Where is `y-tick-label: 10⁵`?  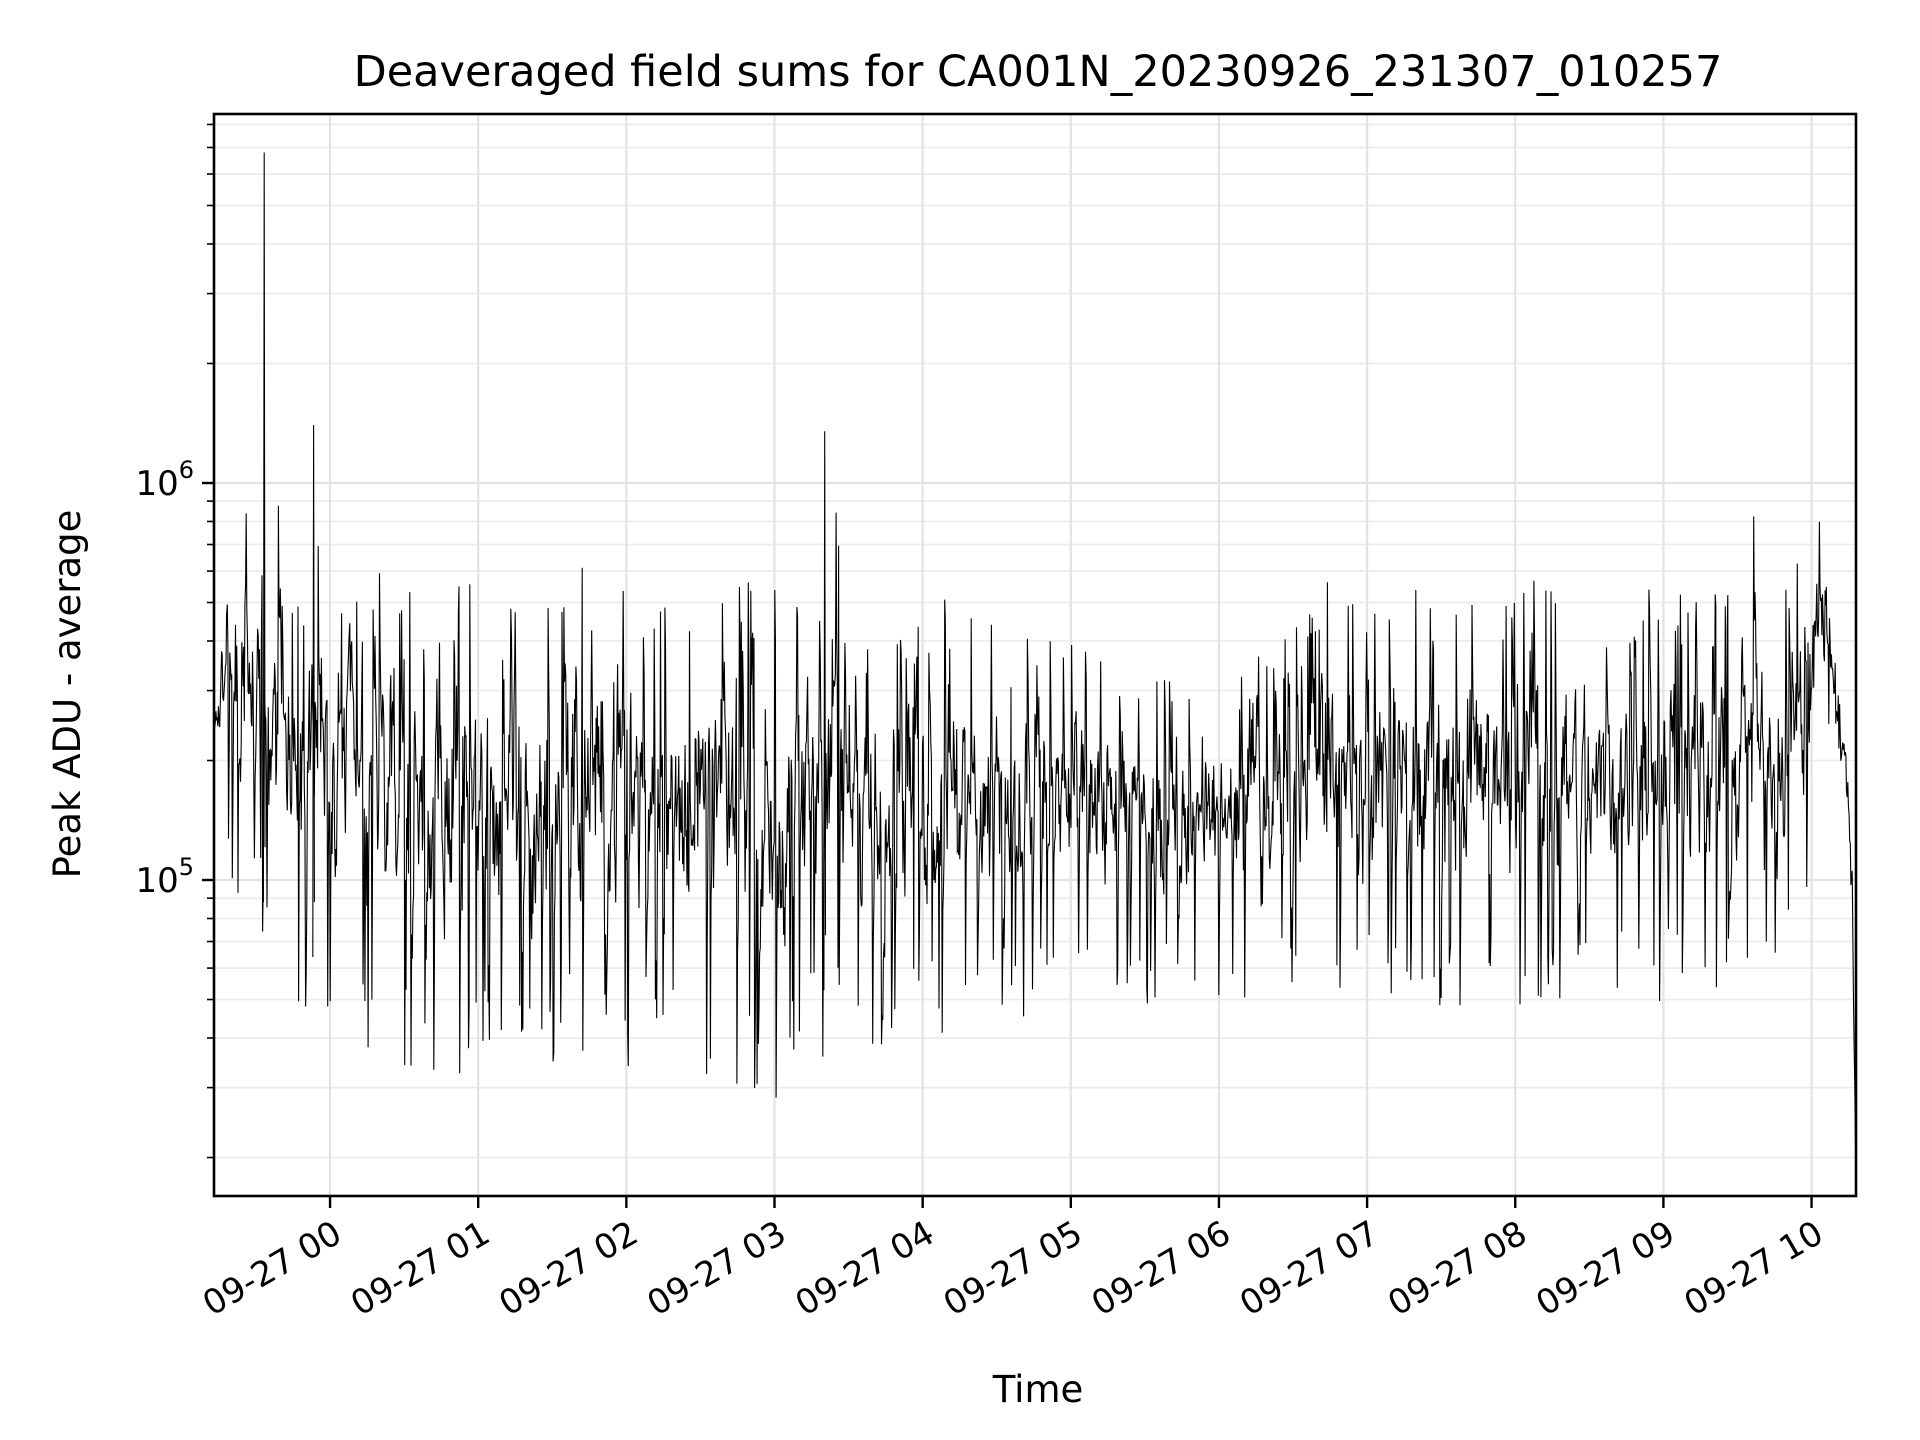
y-tick-label: 10⁵ is located at coordinates (164, 877).